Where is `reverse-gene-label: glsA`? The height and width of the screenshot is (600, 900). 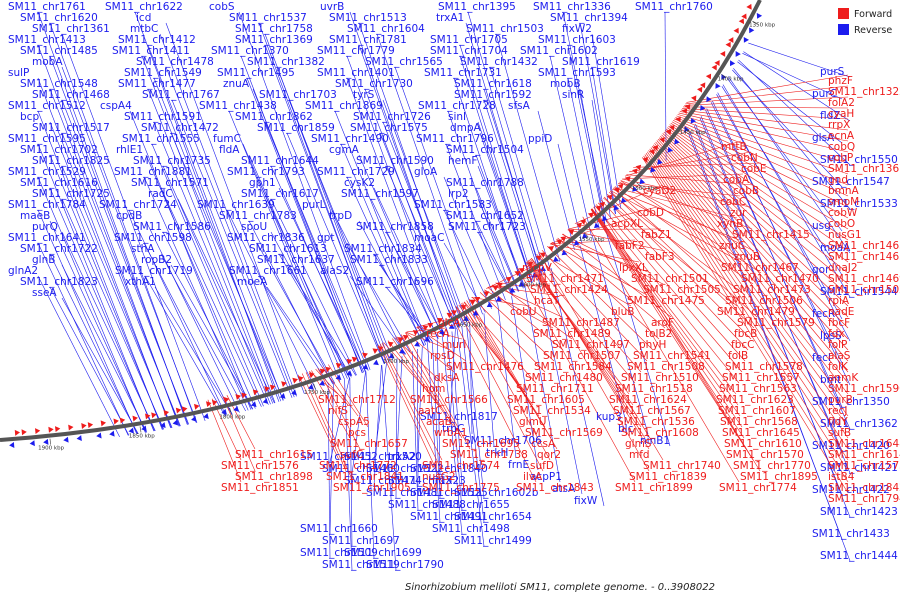
reverse-gene-label: glsA is located at coordinates (823, 138).